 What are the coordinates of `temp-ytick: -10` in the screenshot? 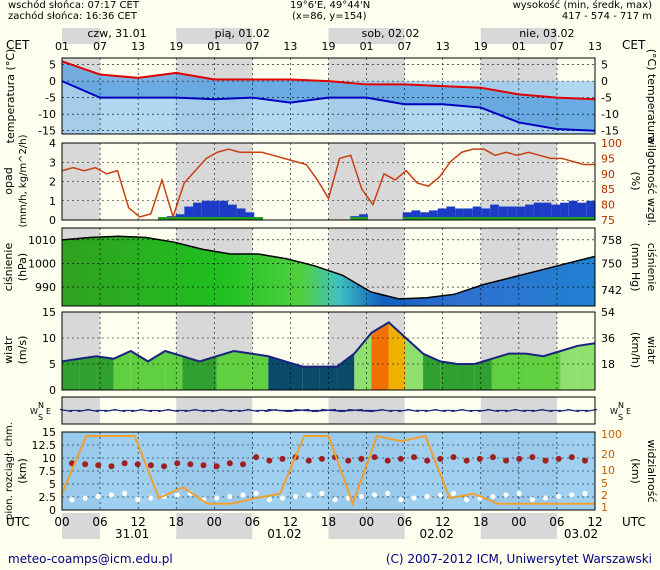 It's located at (47, 114).